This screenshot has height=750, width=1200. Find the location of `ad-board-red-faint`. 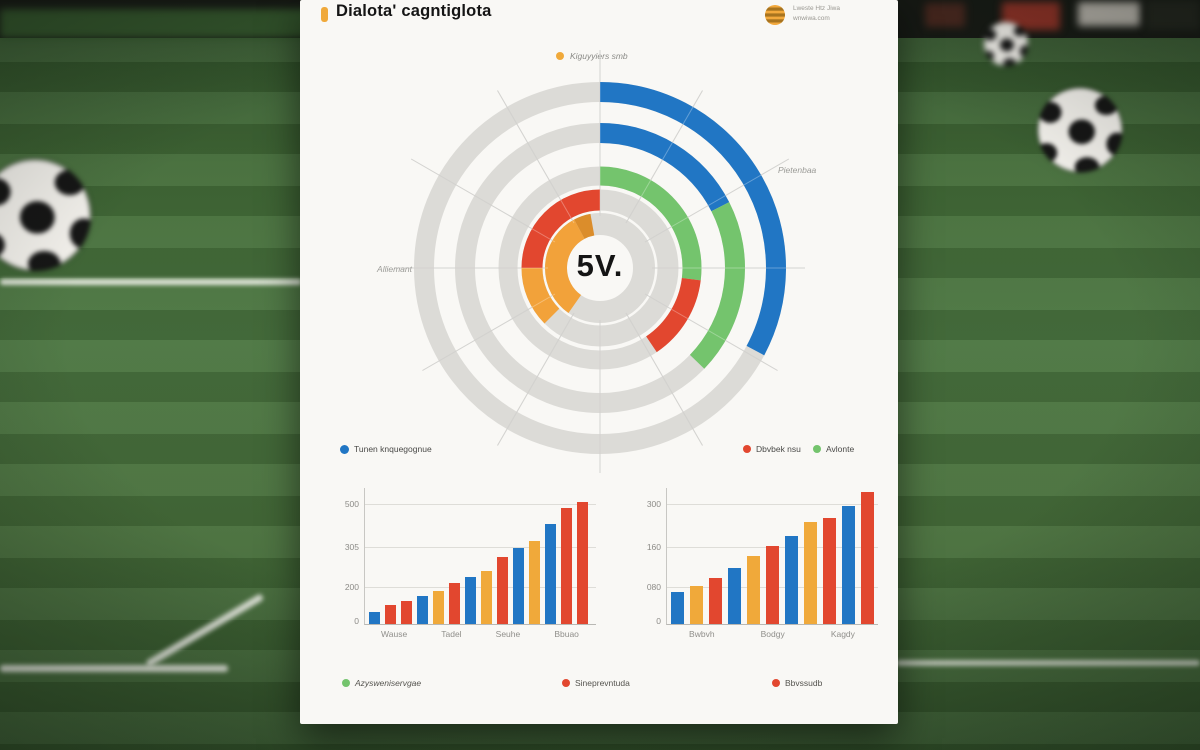

ad-board-red-faint is located at coordinates (945, 15).